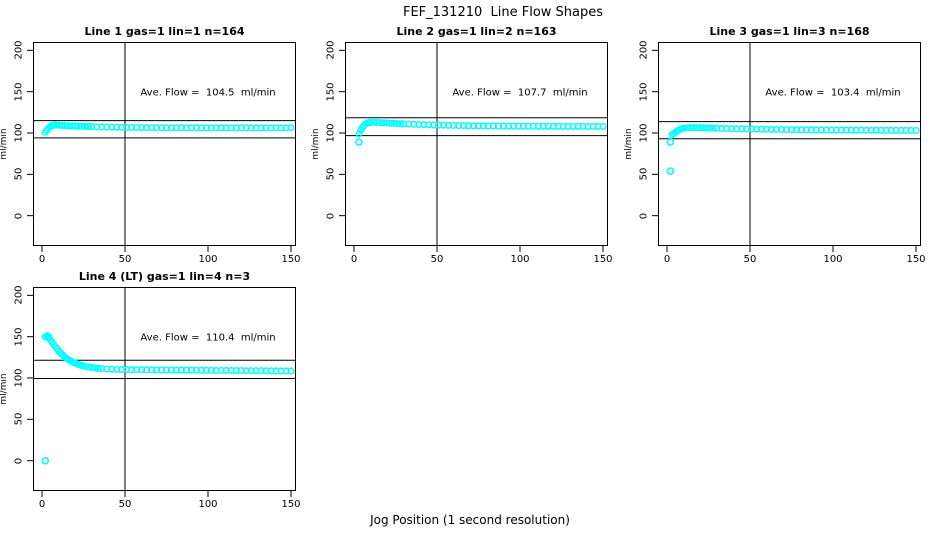  What do you see at coordinates (503, 12) in the screenshot?
I see `chart-title: FEF_131210 Line Flow Shapes` at bounding box center [503, 12].